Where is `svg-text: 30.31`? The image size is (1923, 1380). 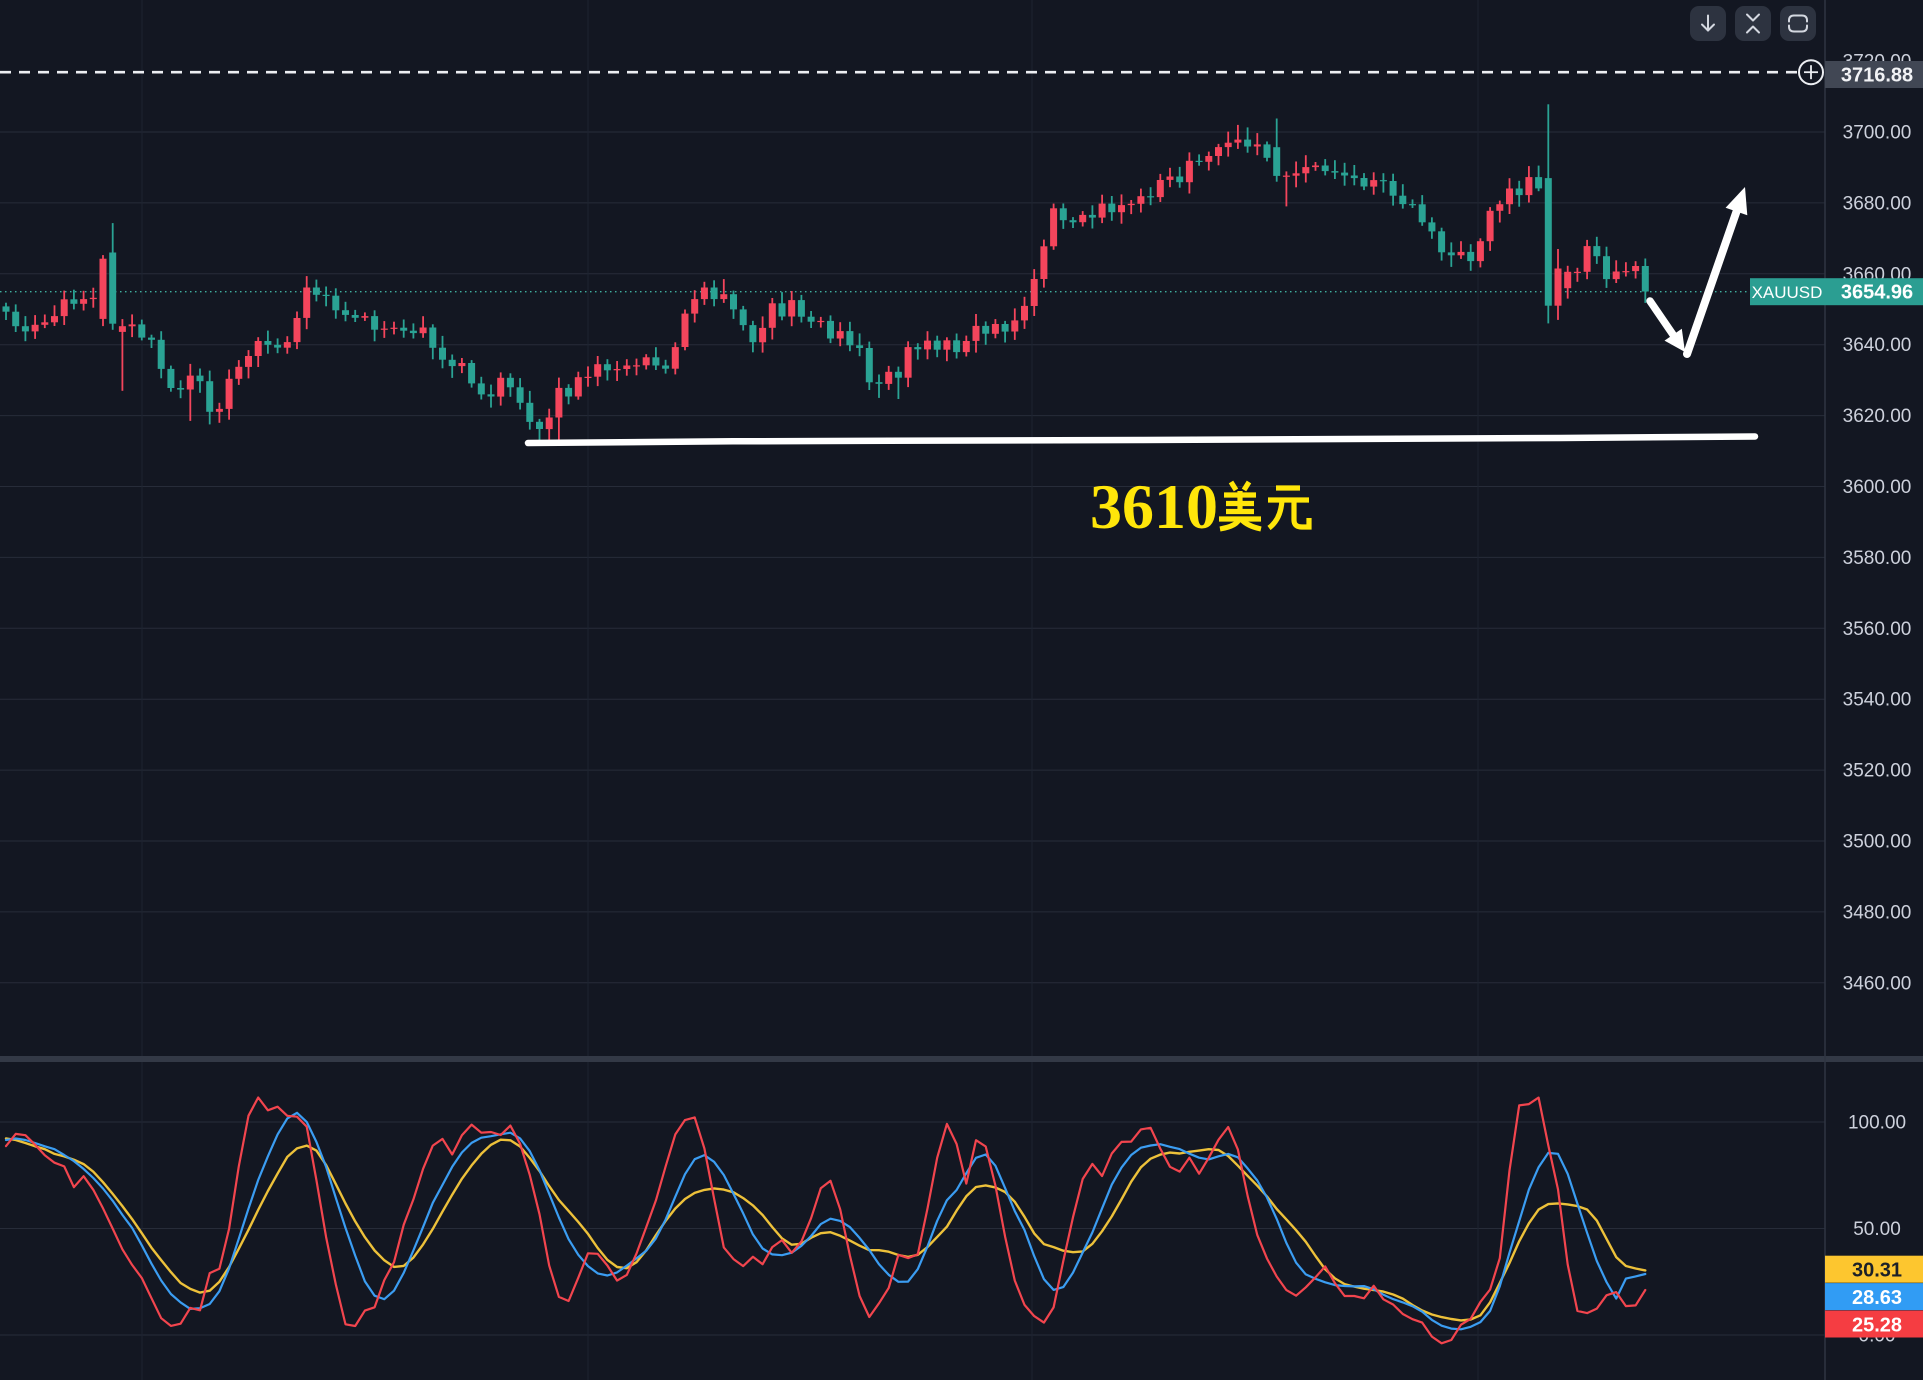 svg-text: 30.31 is located at coordinates (1877, 1271).